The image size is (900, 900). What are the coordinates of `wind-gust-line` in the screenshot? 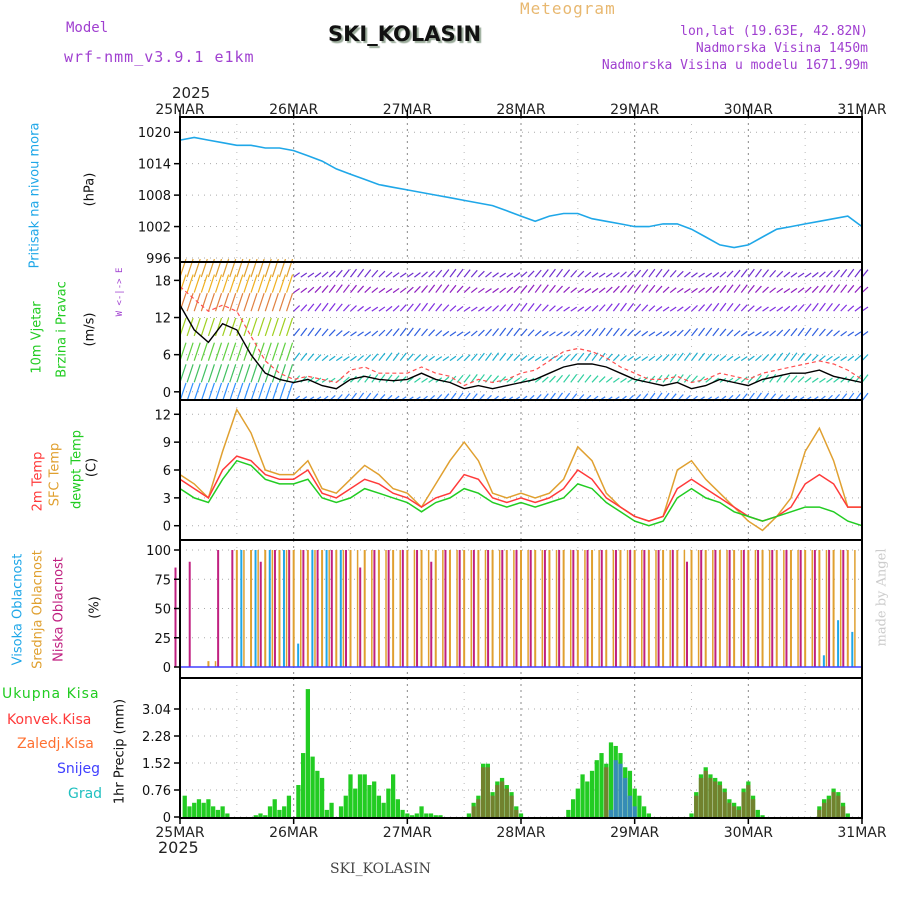 It's located at (521, 336).